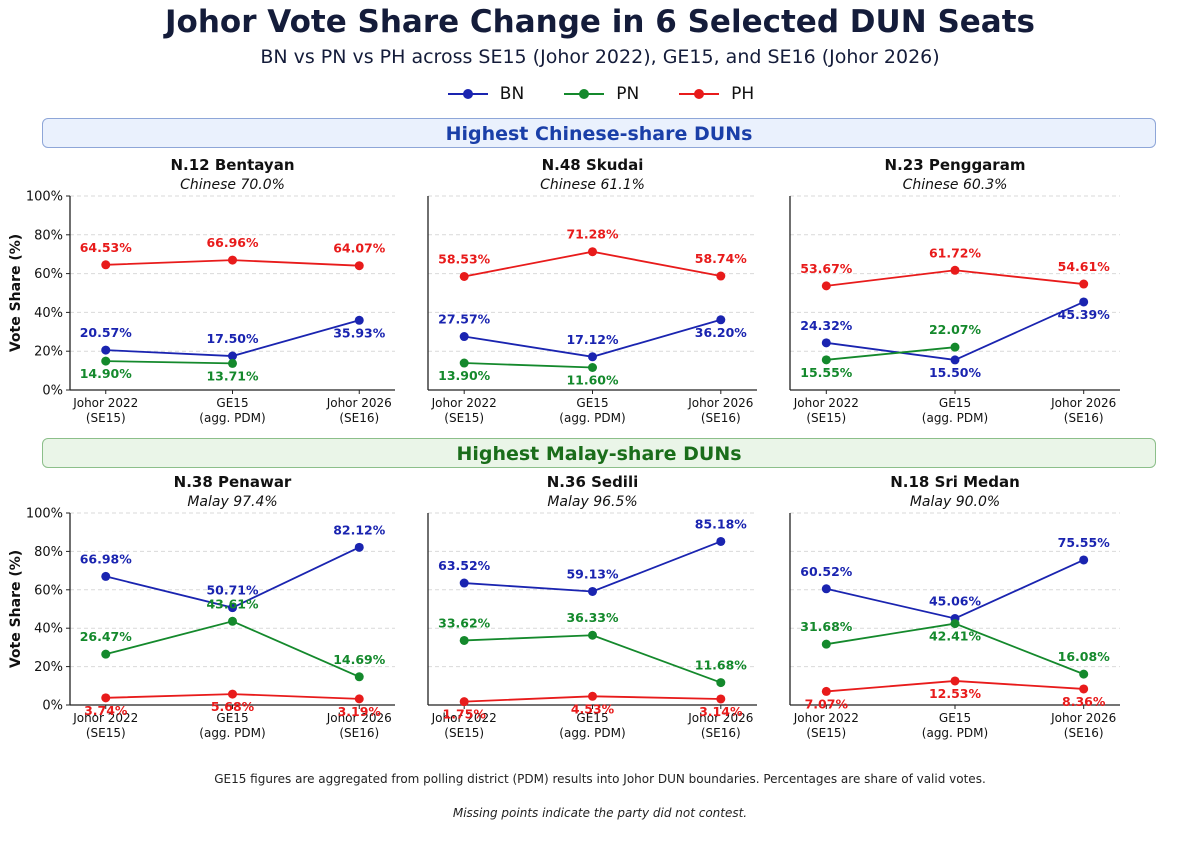 This screenshot has width=1200, height=848. What do you see at coordinates (721, 711) in the screenshot?
I see `panel-5-data-label-ph: 3.14%` at bounding box center [721, 711].